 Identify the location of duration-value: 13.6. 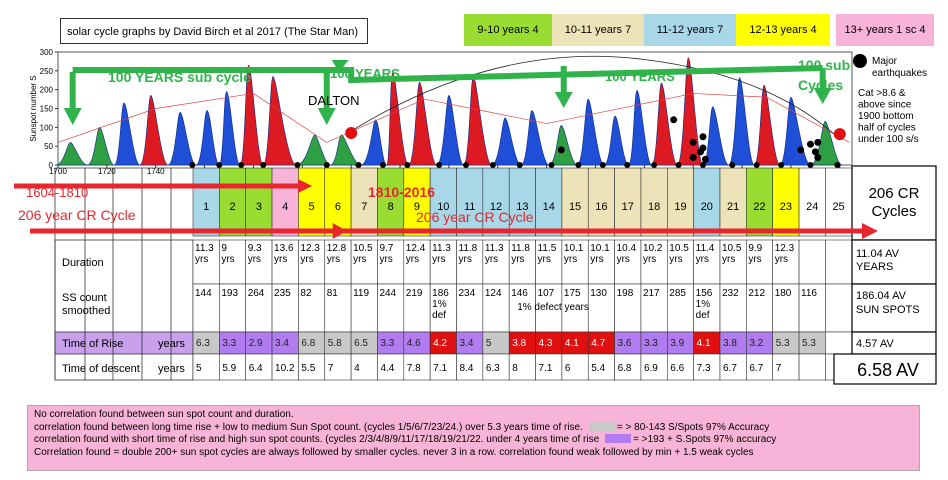
(284, 248).